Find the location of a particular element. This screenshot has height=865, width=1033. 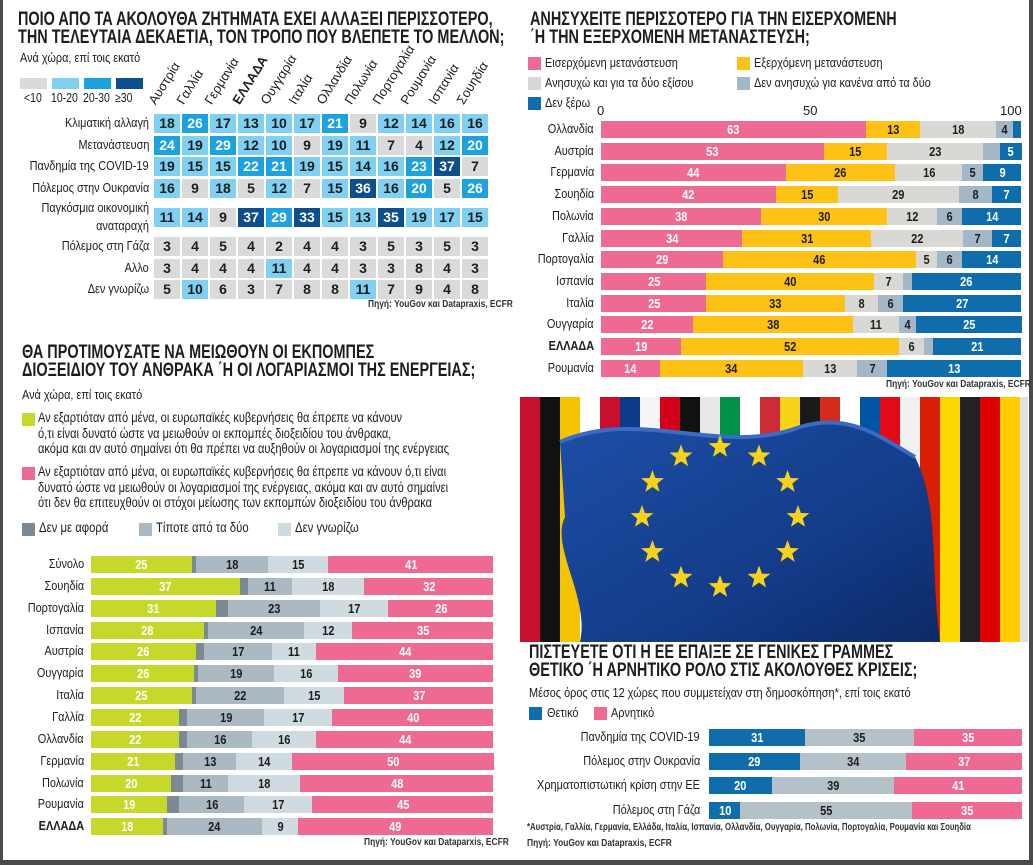

heatmap-cell-text: 24 is located at coordinates (167, 145).